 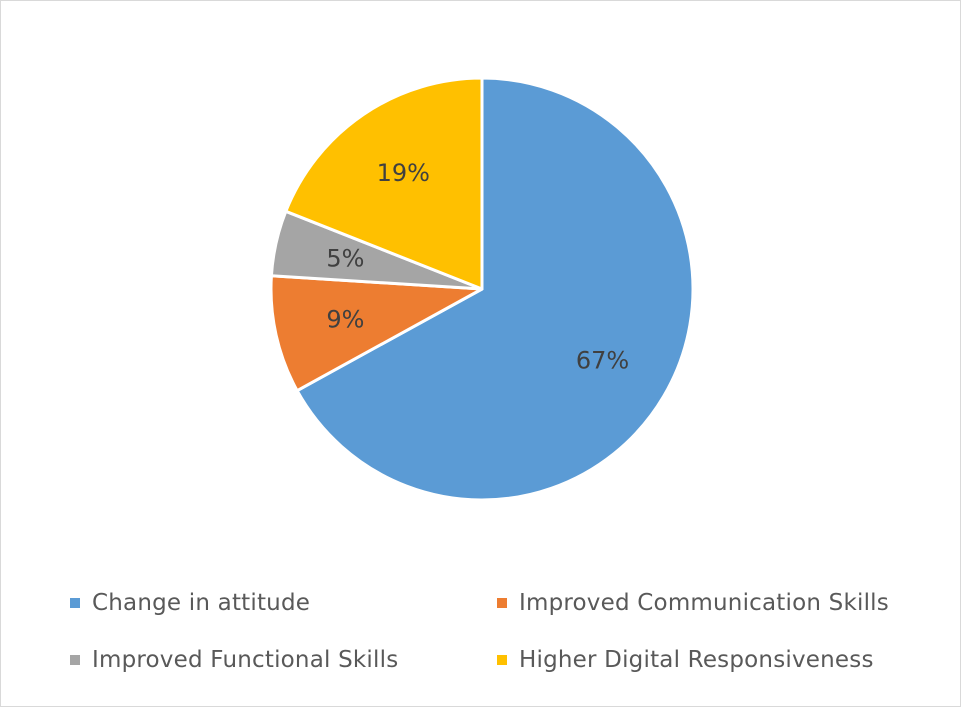 I want to click on pie-data-labels: 67% 9% 5% 19%, so click(x=477, y=266).